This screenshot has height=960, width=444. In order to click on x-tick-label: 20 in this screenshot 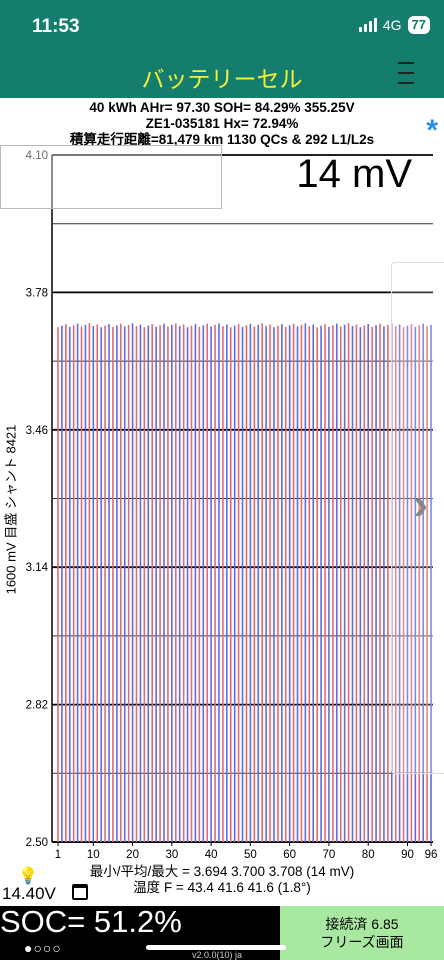, I will do `click(132, 854)`.